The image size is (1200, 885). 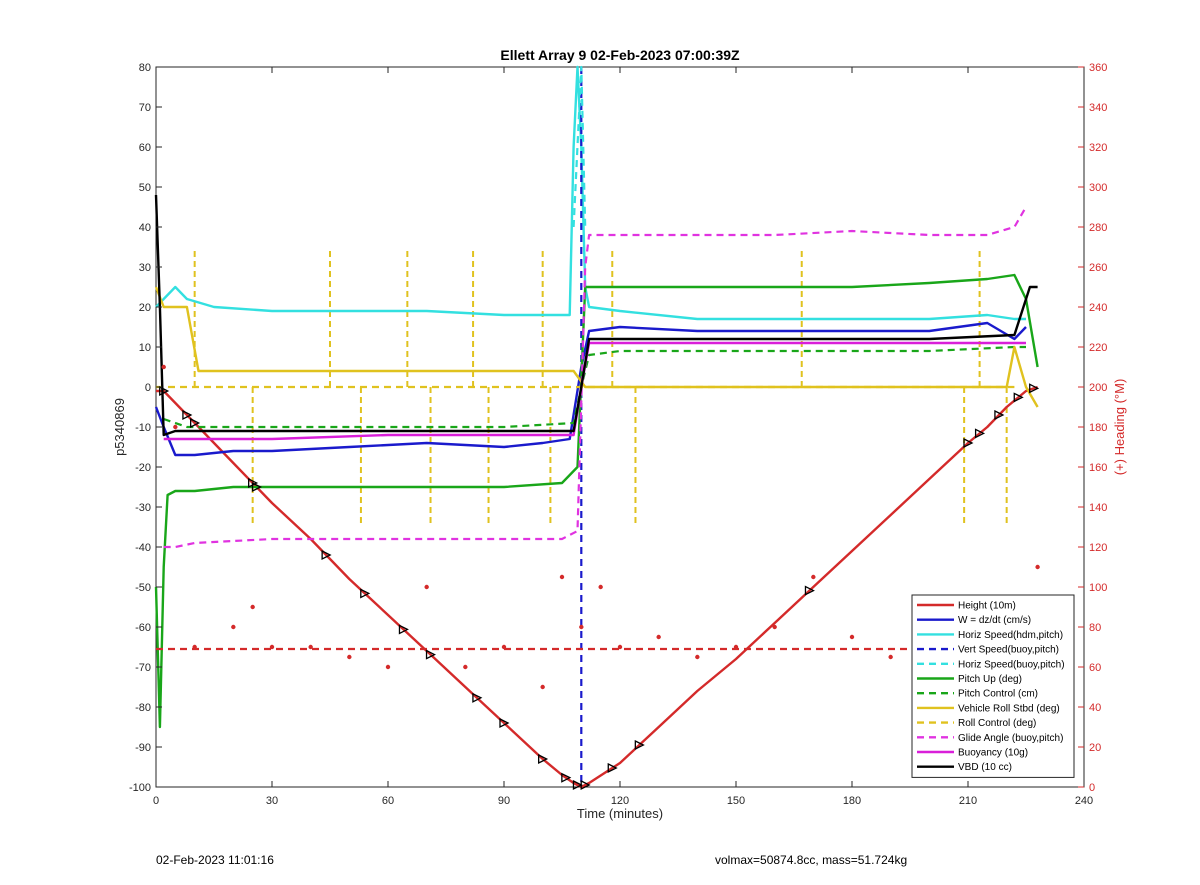 I want to click on y-axis-right-label: (+) Heading (°M), so click(x=1119, y=427).